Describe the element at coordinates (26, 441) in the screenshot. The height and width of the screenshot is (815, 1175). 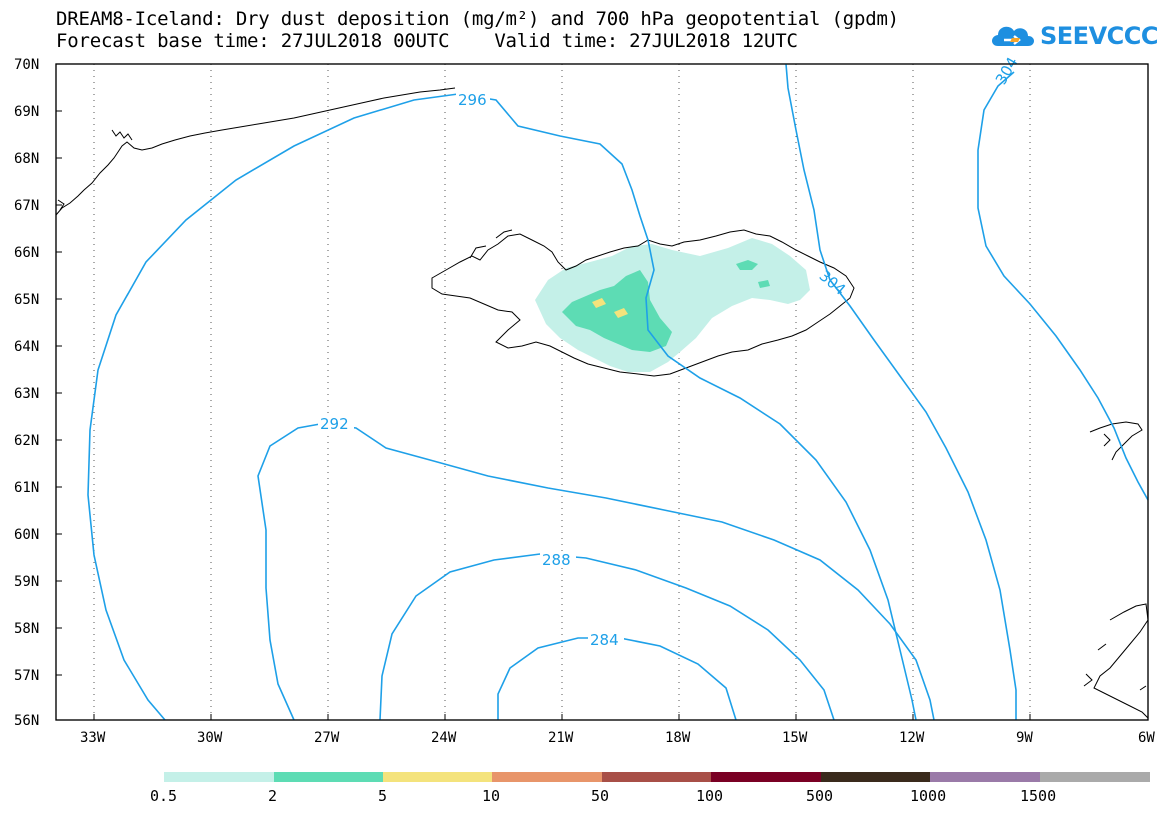
I see `lat-label: 62N` at that location.